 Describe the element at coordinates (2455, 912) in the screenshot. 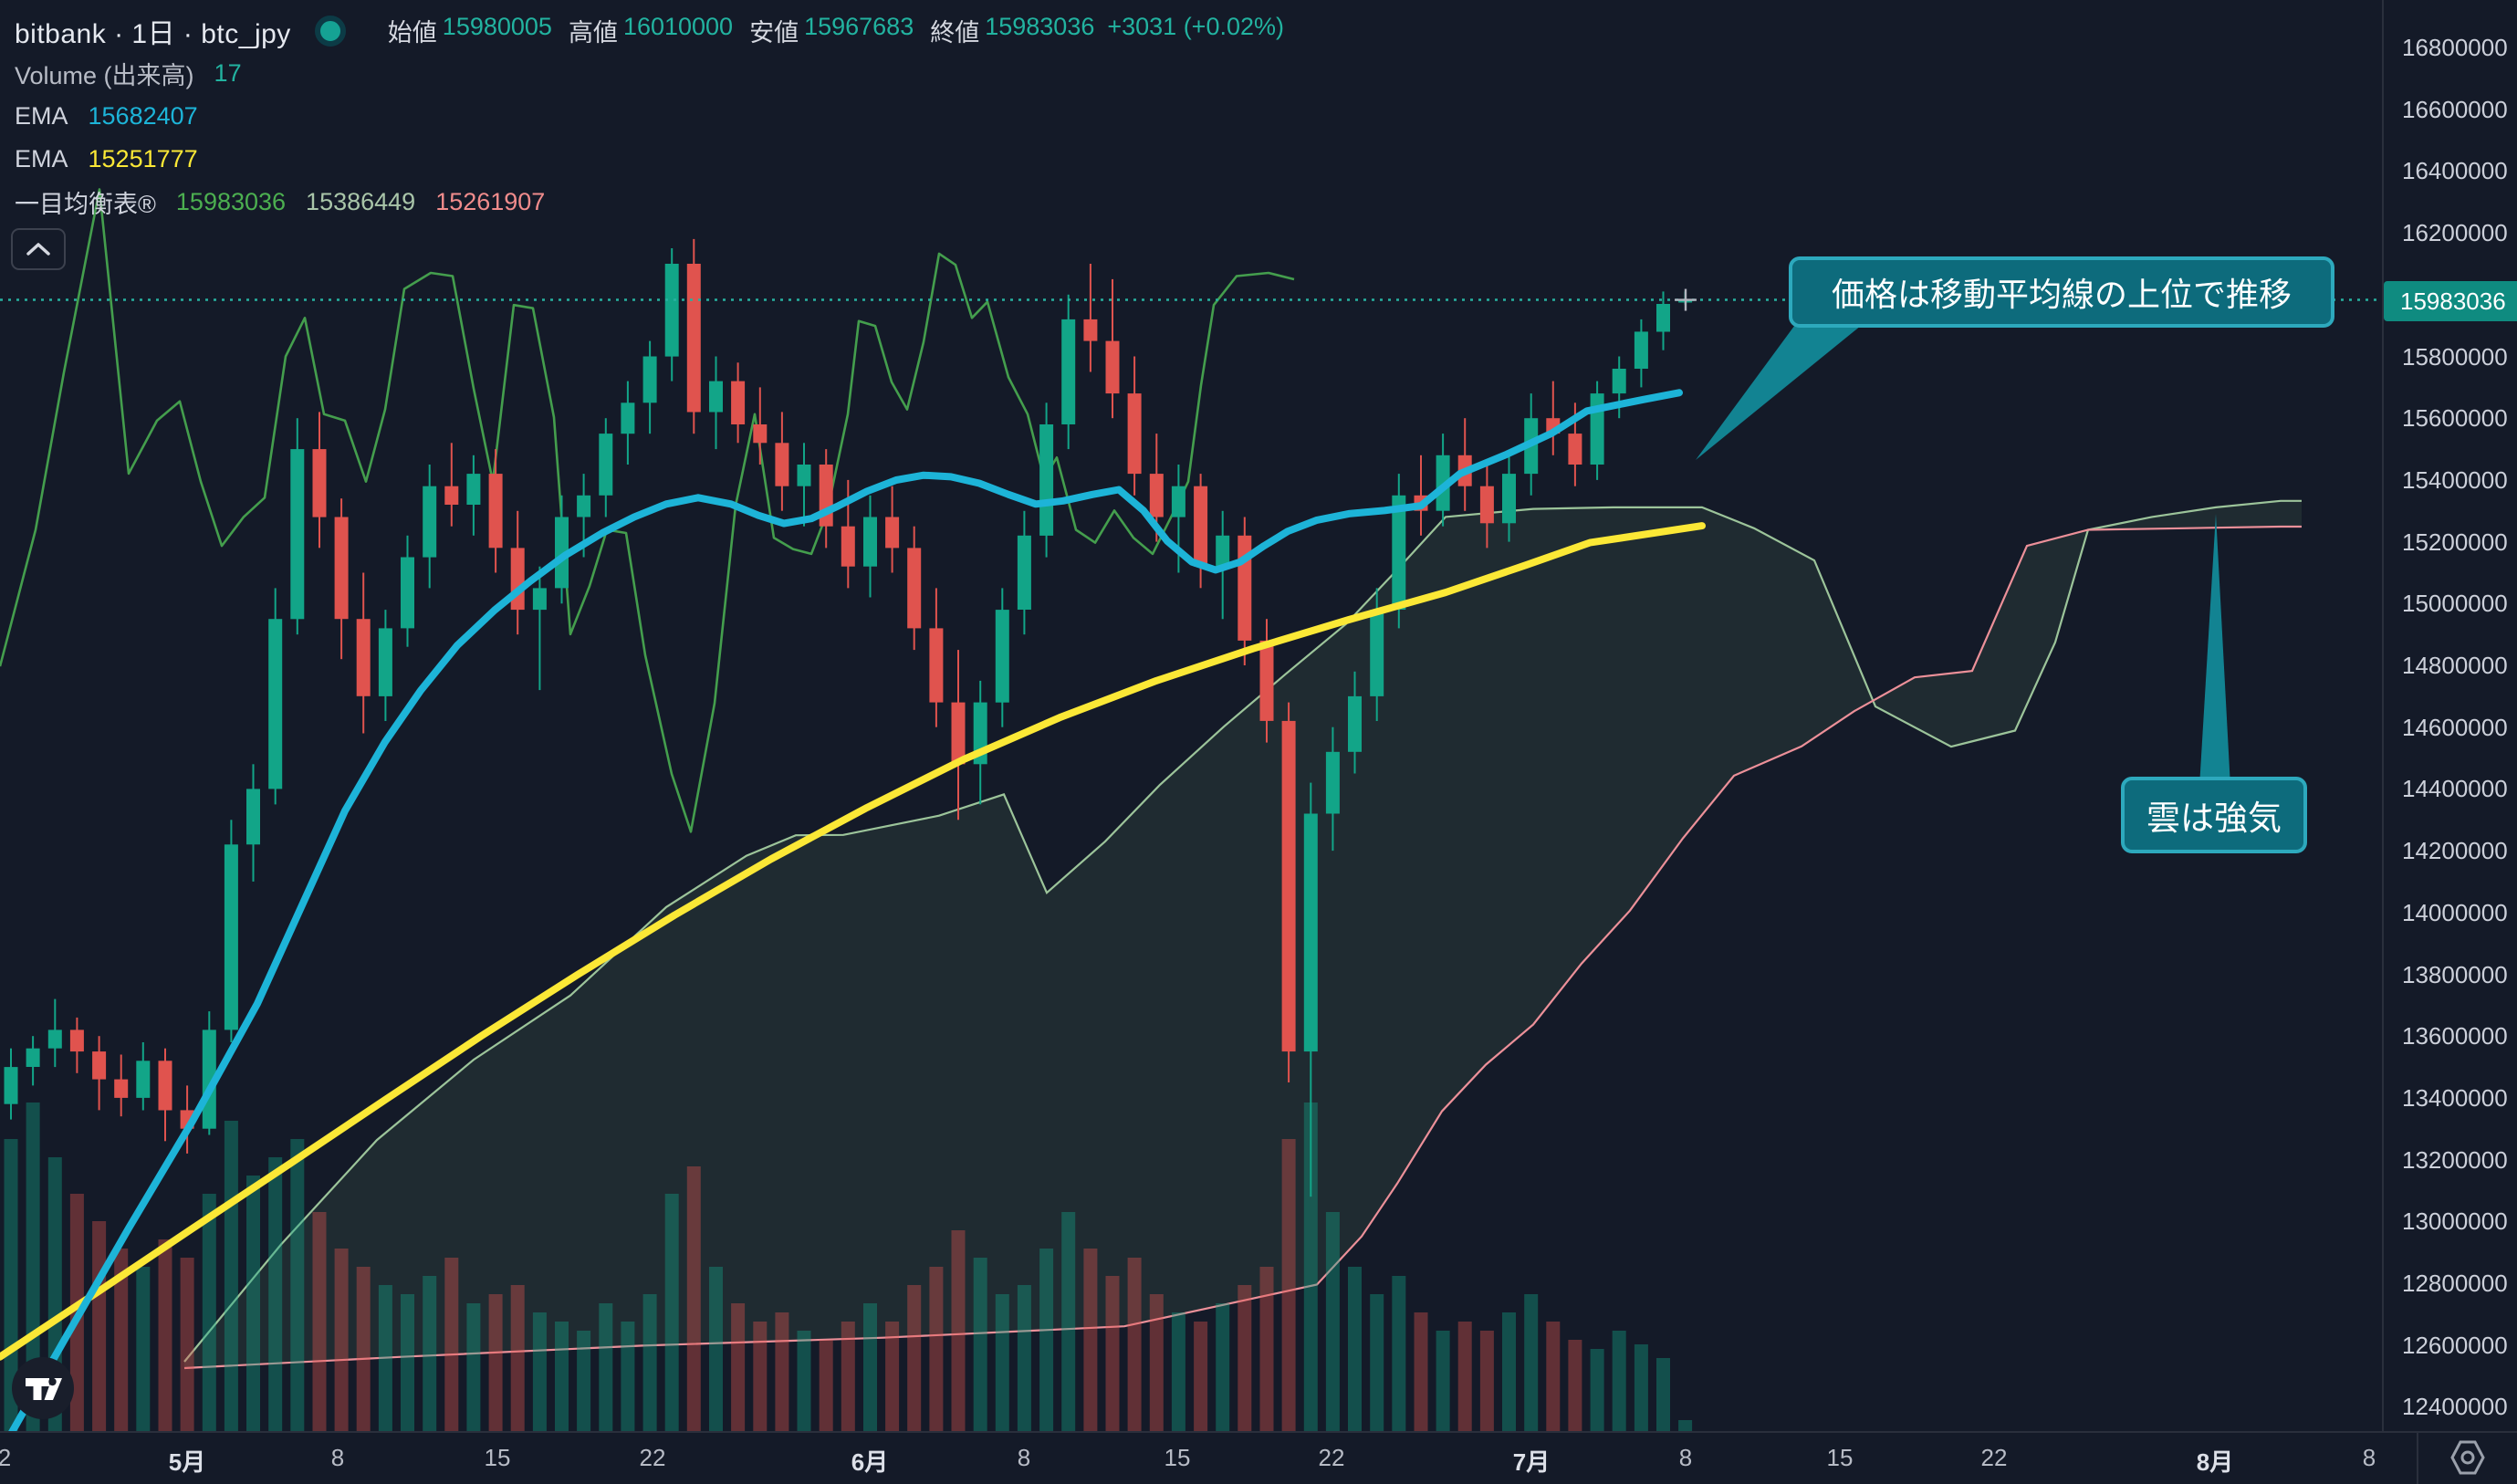

I see `price-axis-tick: 14000000` at that location.